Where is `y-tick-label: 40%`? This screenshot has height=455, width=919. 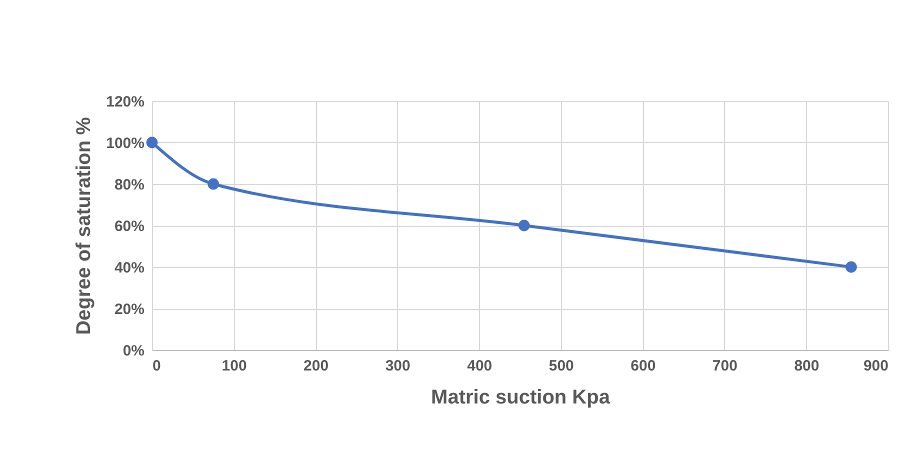 y-tick-label: 40% is located at coordinates (129, 268).